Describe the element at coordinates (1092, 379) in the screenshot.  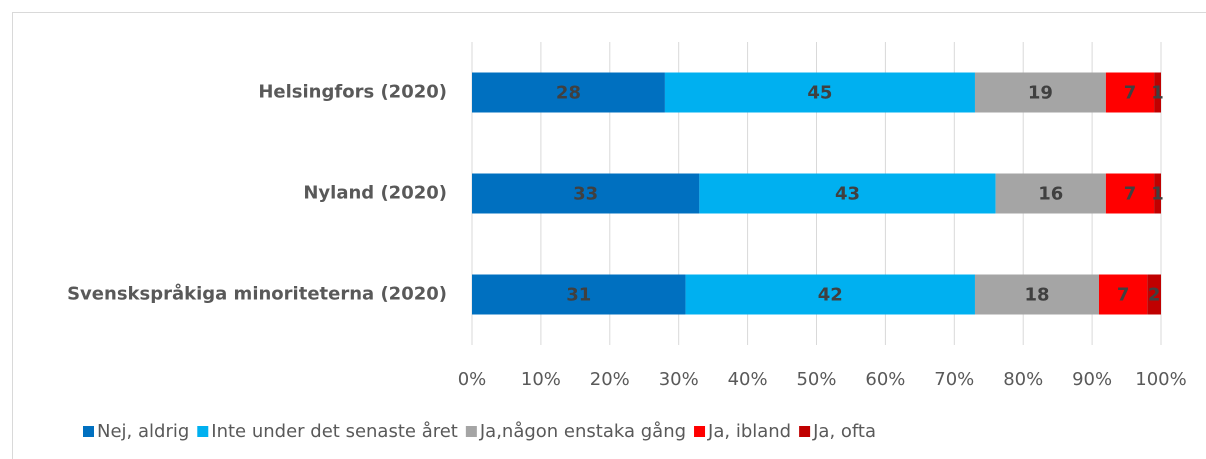
I see `x-tick-label: 90%` at that location.